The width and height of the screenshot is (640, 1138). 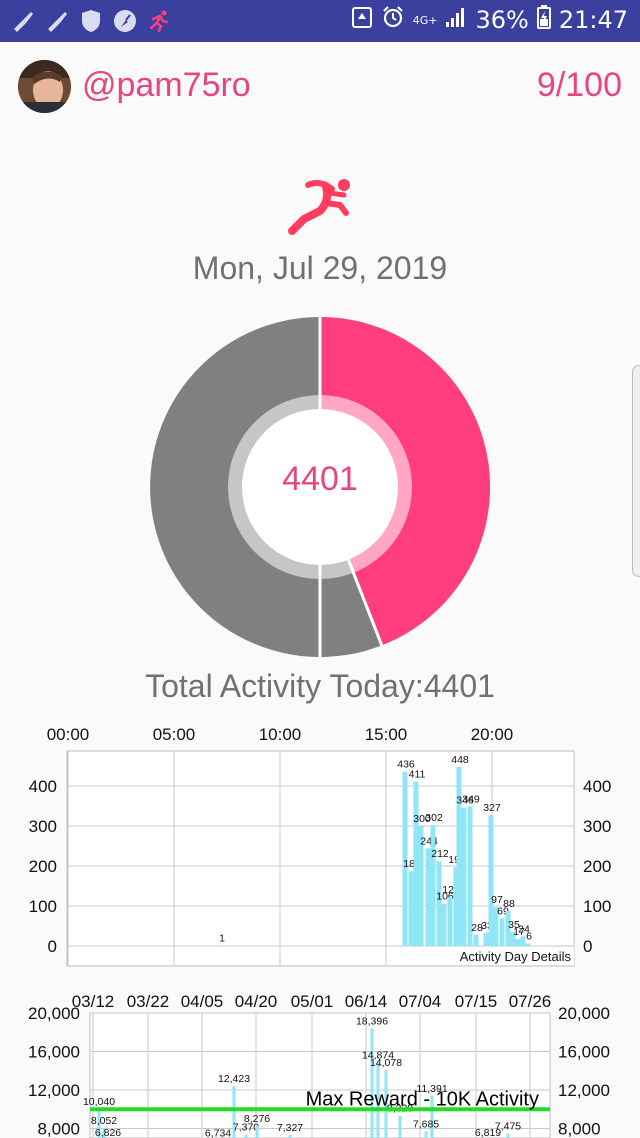 I want to click on chart1-bar-label: 6, so click(x=529, y=937).